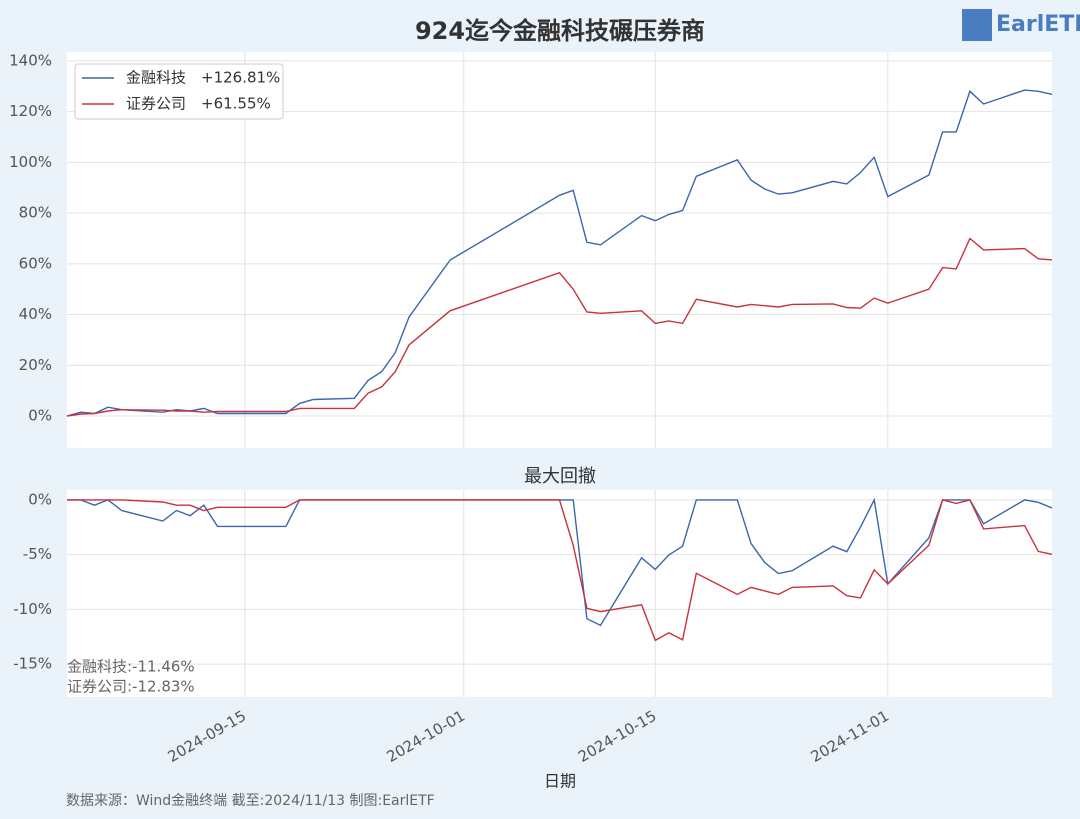 Image resolution: width=1080 pixels, height=819 pixels. Describe the element at coordinates (250, 801) in the screenshot. I see `source-note: 数据来源：Wind金融终端 截至:2024/11/13 制图:EarlETF` at that location.